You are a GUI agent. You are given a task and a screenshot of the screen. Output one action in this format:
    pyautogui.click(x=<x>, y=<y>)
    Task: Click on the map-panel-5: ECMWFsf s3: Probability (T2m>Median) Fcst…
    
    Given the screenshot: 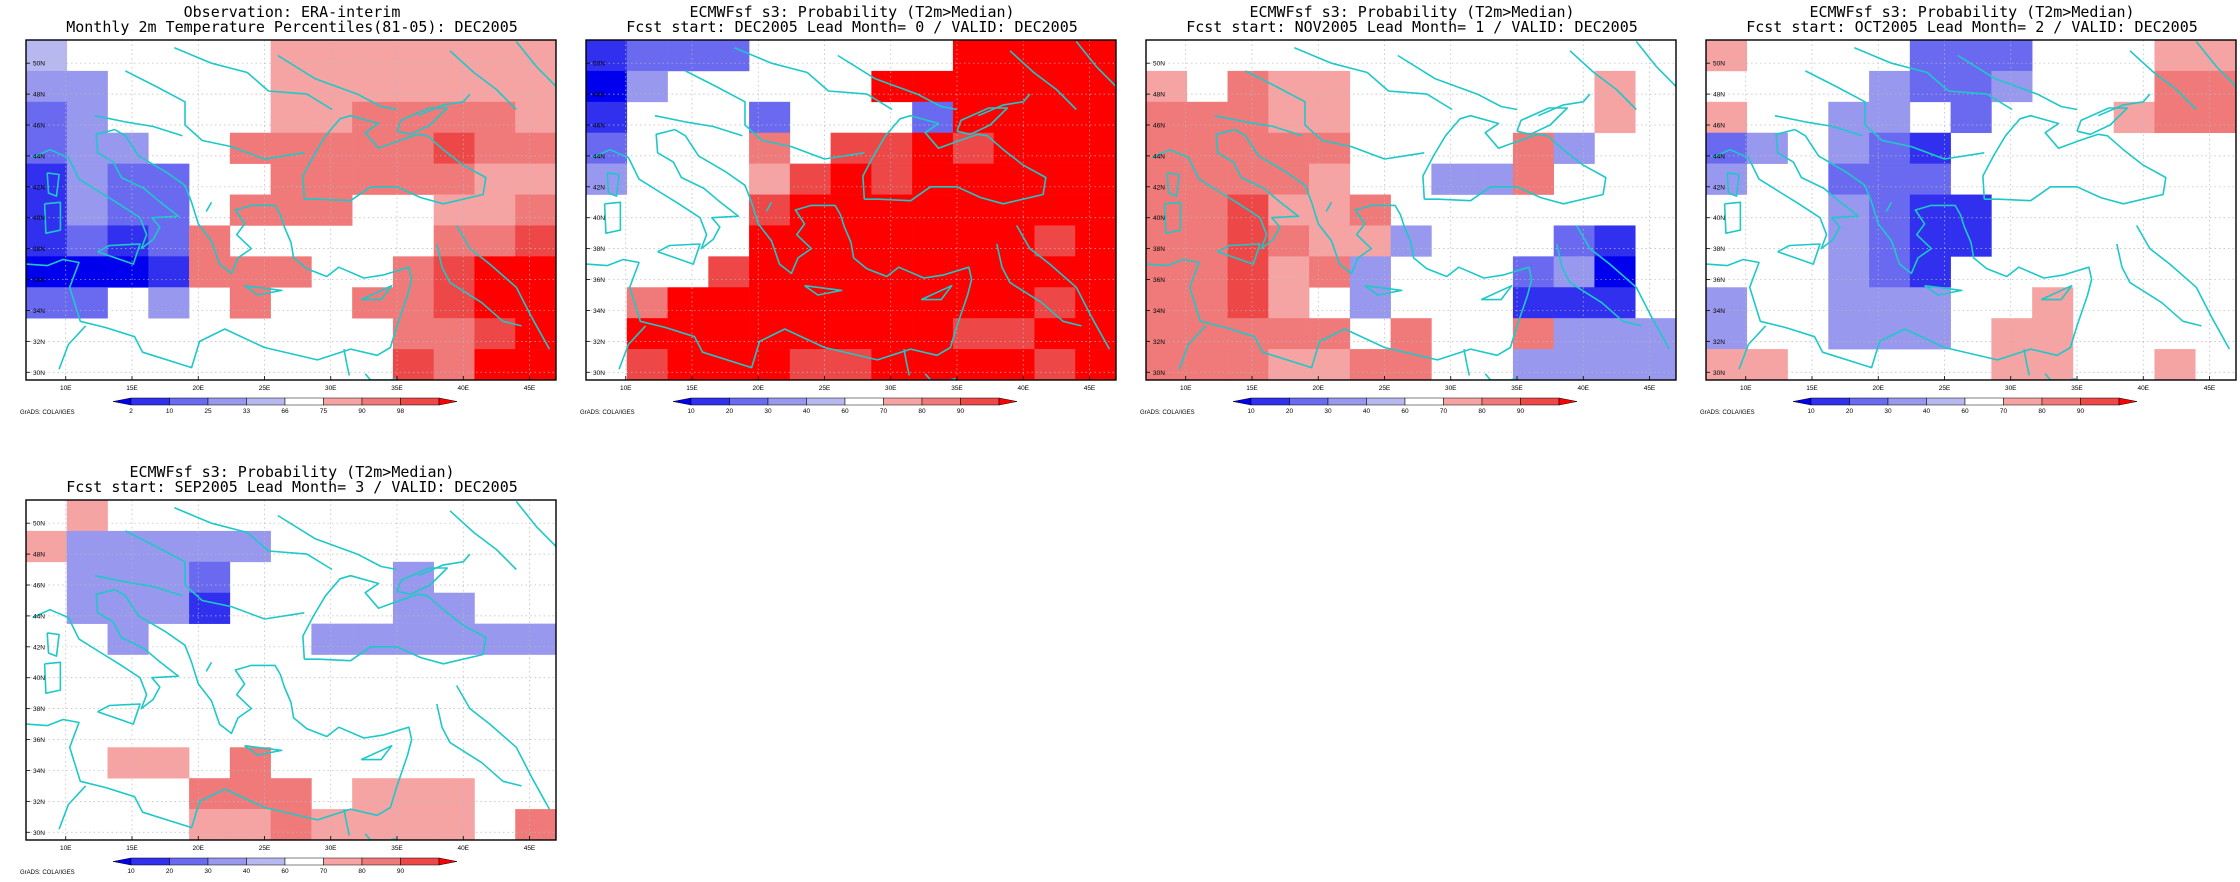 What is the action you would take?
    pyautogui.click(x=292, y=672)
    